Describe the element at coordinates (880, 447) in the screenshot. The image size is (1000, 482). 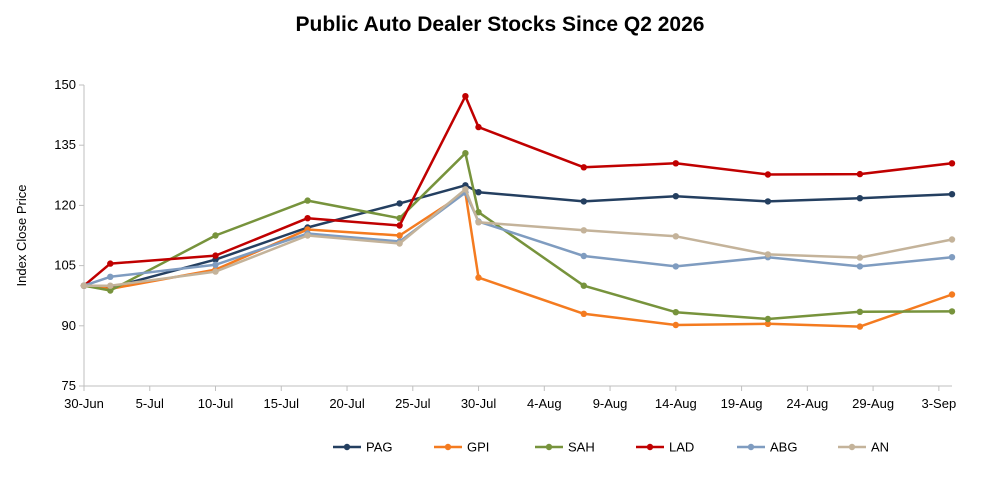
I see `legend-label: AN` at that location.